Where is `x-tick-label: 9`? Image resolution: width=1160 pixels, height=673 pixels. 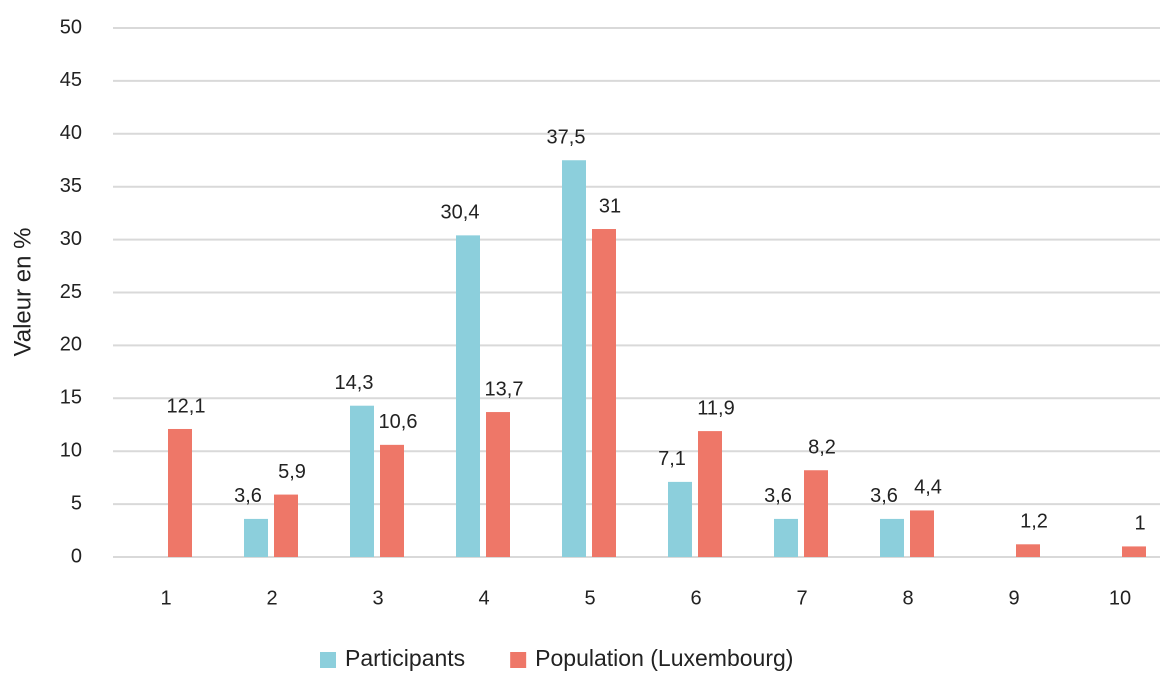
x-tick-label: 9 is located at coordinates (1013, 598).